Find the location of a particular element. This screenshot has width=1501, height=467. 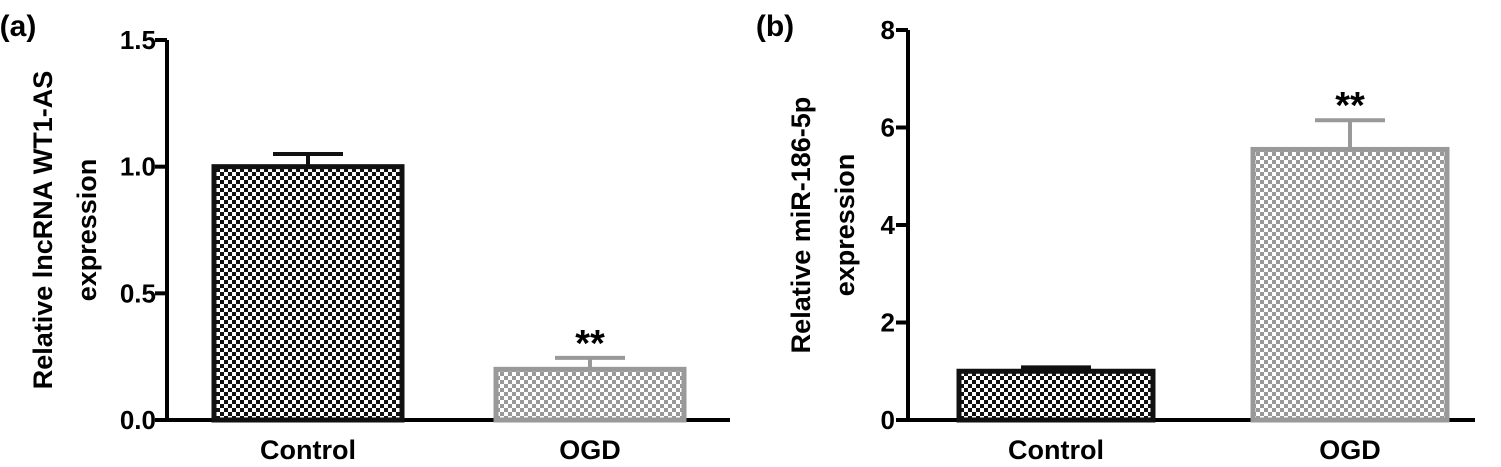

panel-a-bar-control is located at coordinates (308, 293).